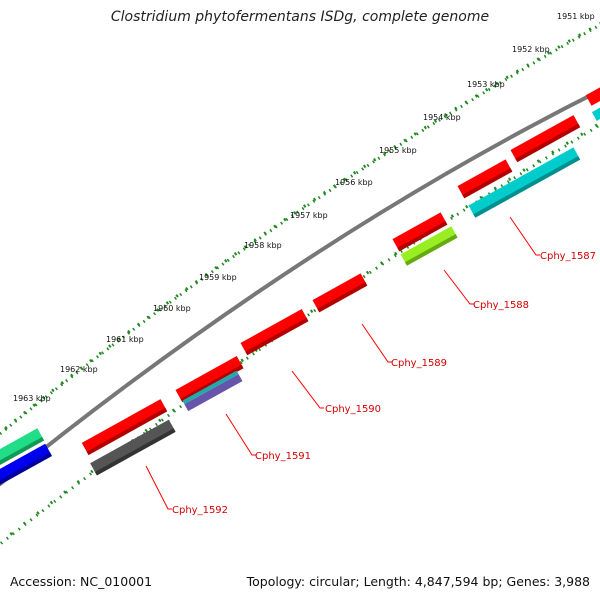 The width and height of the screenshot is (600, 600). What do you see at coordinates (32, 398) in the screenshot?
I see `scale-label: 1963 kbp` at bounding box center [32, 398].